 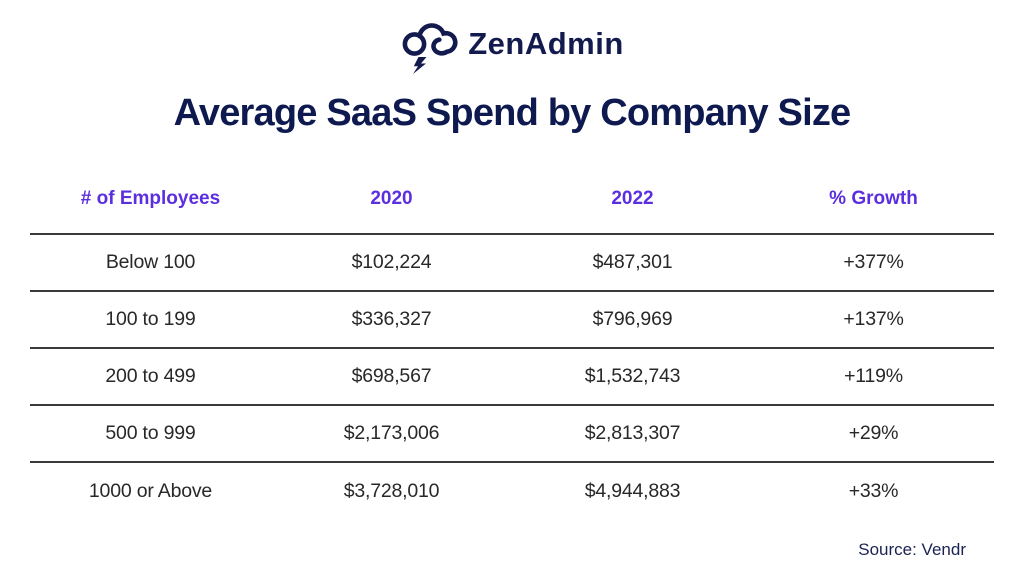 What do you see at coordinates (512, 490) in the screenshot?
I see `table-row: 1000 or Above $3,728,010 $4,944,883 +33%` at bounding box center [512, 490].